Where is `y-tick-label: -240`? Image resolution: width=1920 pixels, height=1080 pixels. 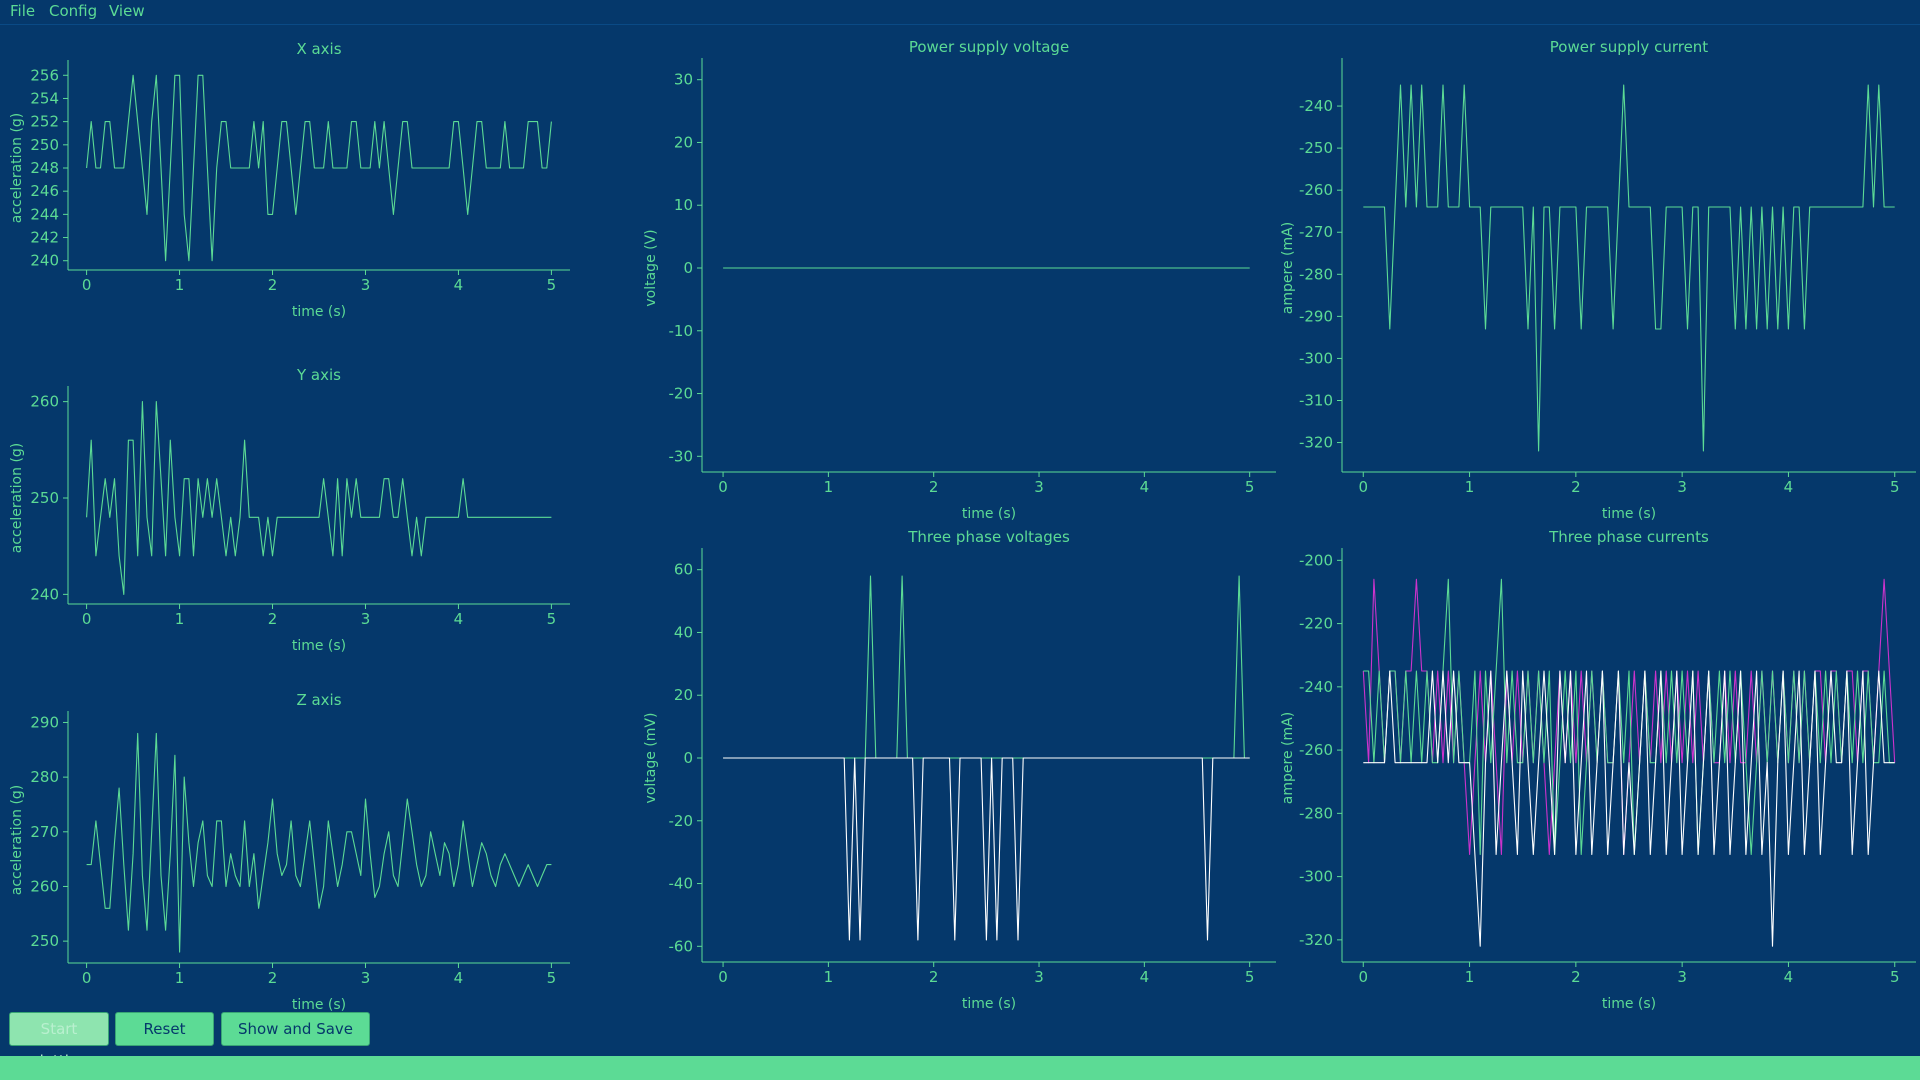
y-tick-label: -240 is located at coordinates (1316, 687).